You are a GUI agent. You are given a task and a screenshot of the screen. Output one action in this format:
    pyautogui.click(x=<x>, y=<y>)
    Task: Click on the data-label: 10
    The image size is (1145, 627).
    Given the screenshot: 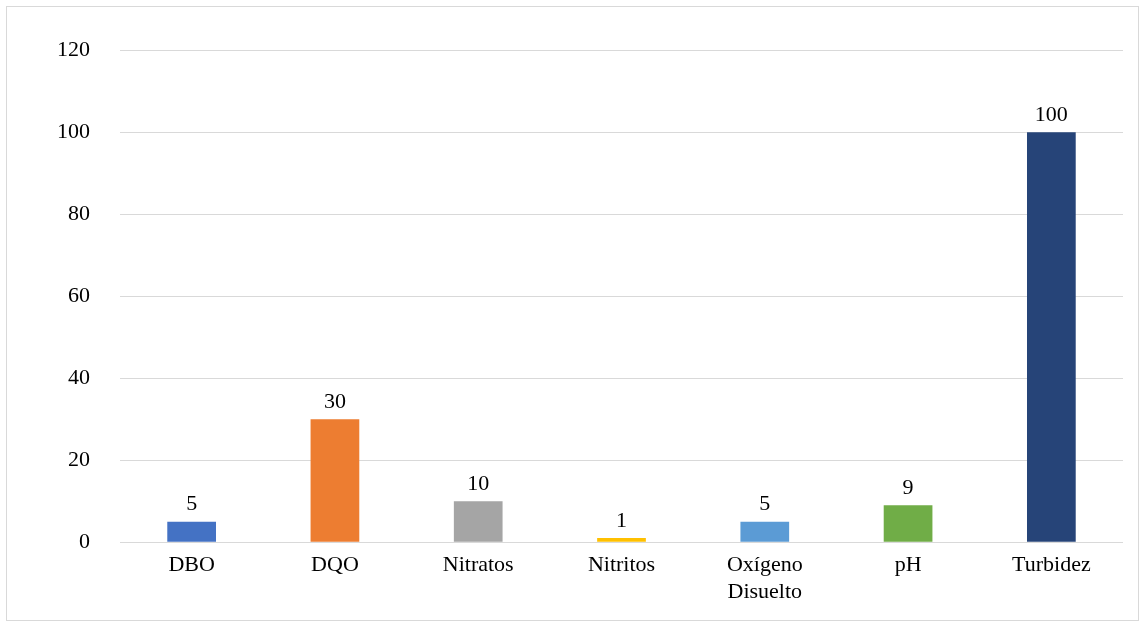 What is the action you would take?
    pyautogui.click(x=478, y=482)
    